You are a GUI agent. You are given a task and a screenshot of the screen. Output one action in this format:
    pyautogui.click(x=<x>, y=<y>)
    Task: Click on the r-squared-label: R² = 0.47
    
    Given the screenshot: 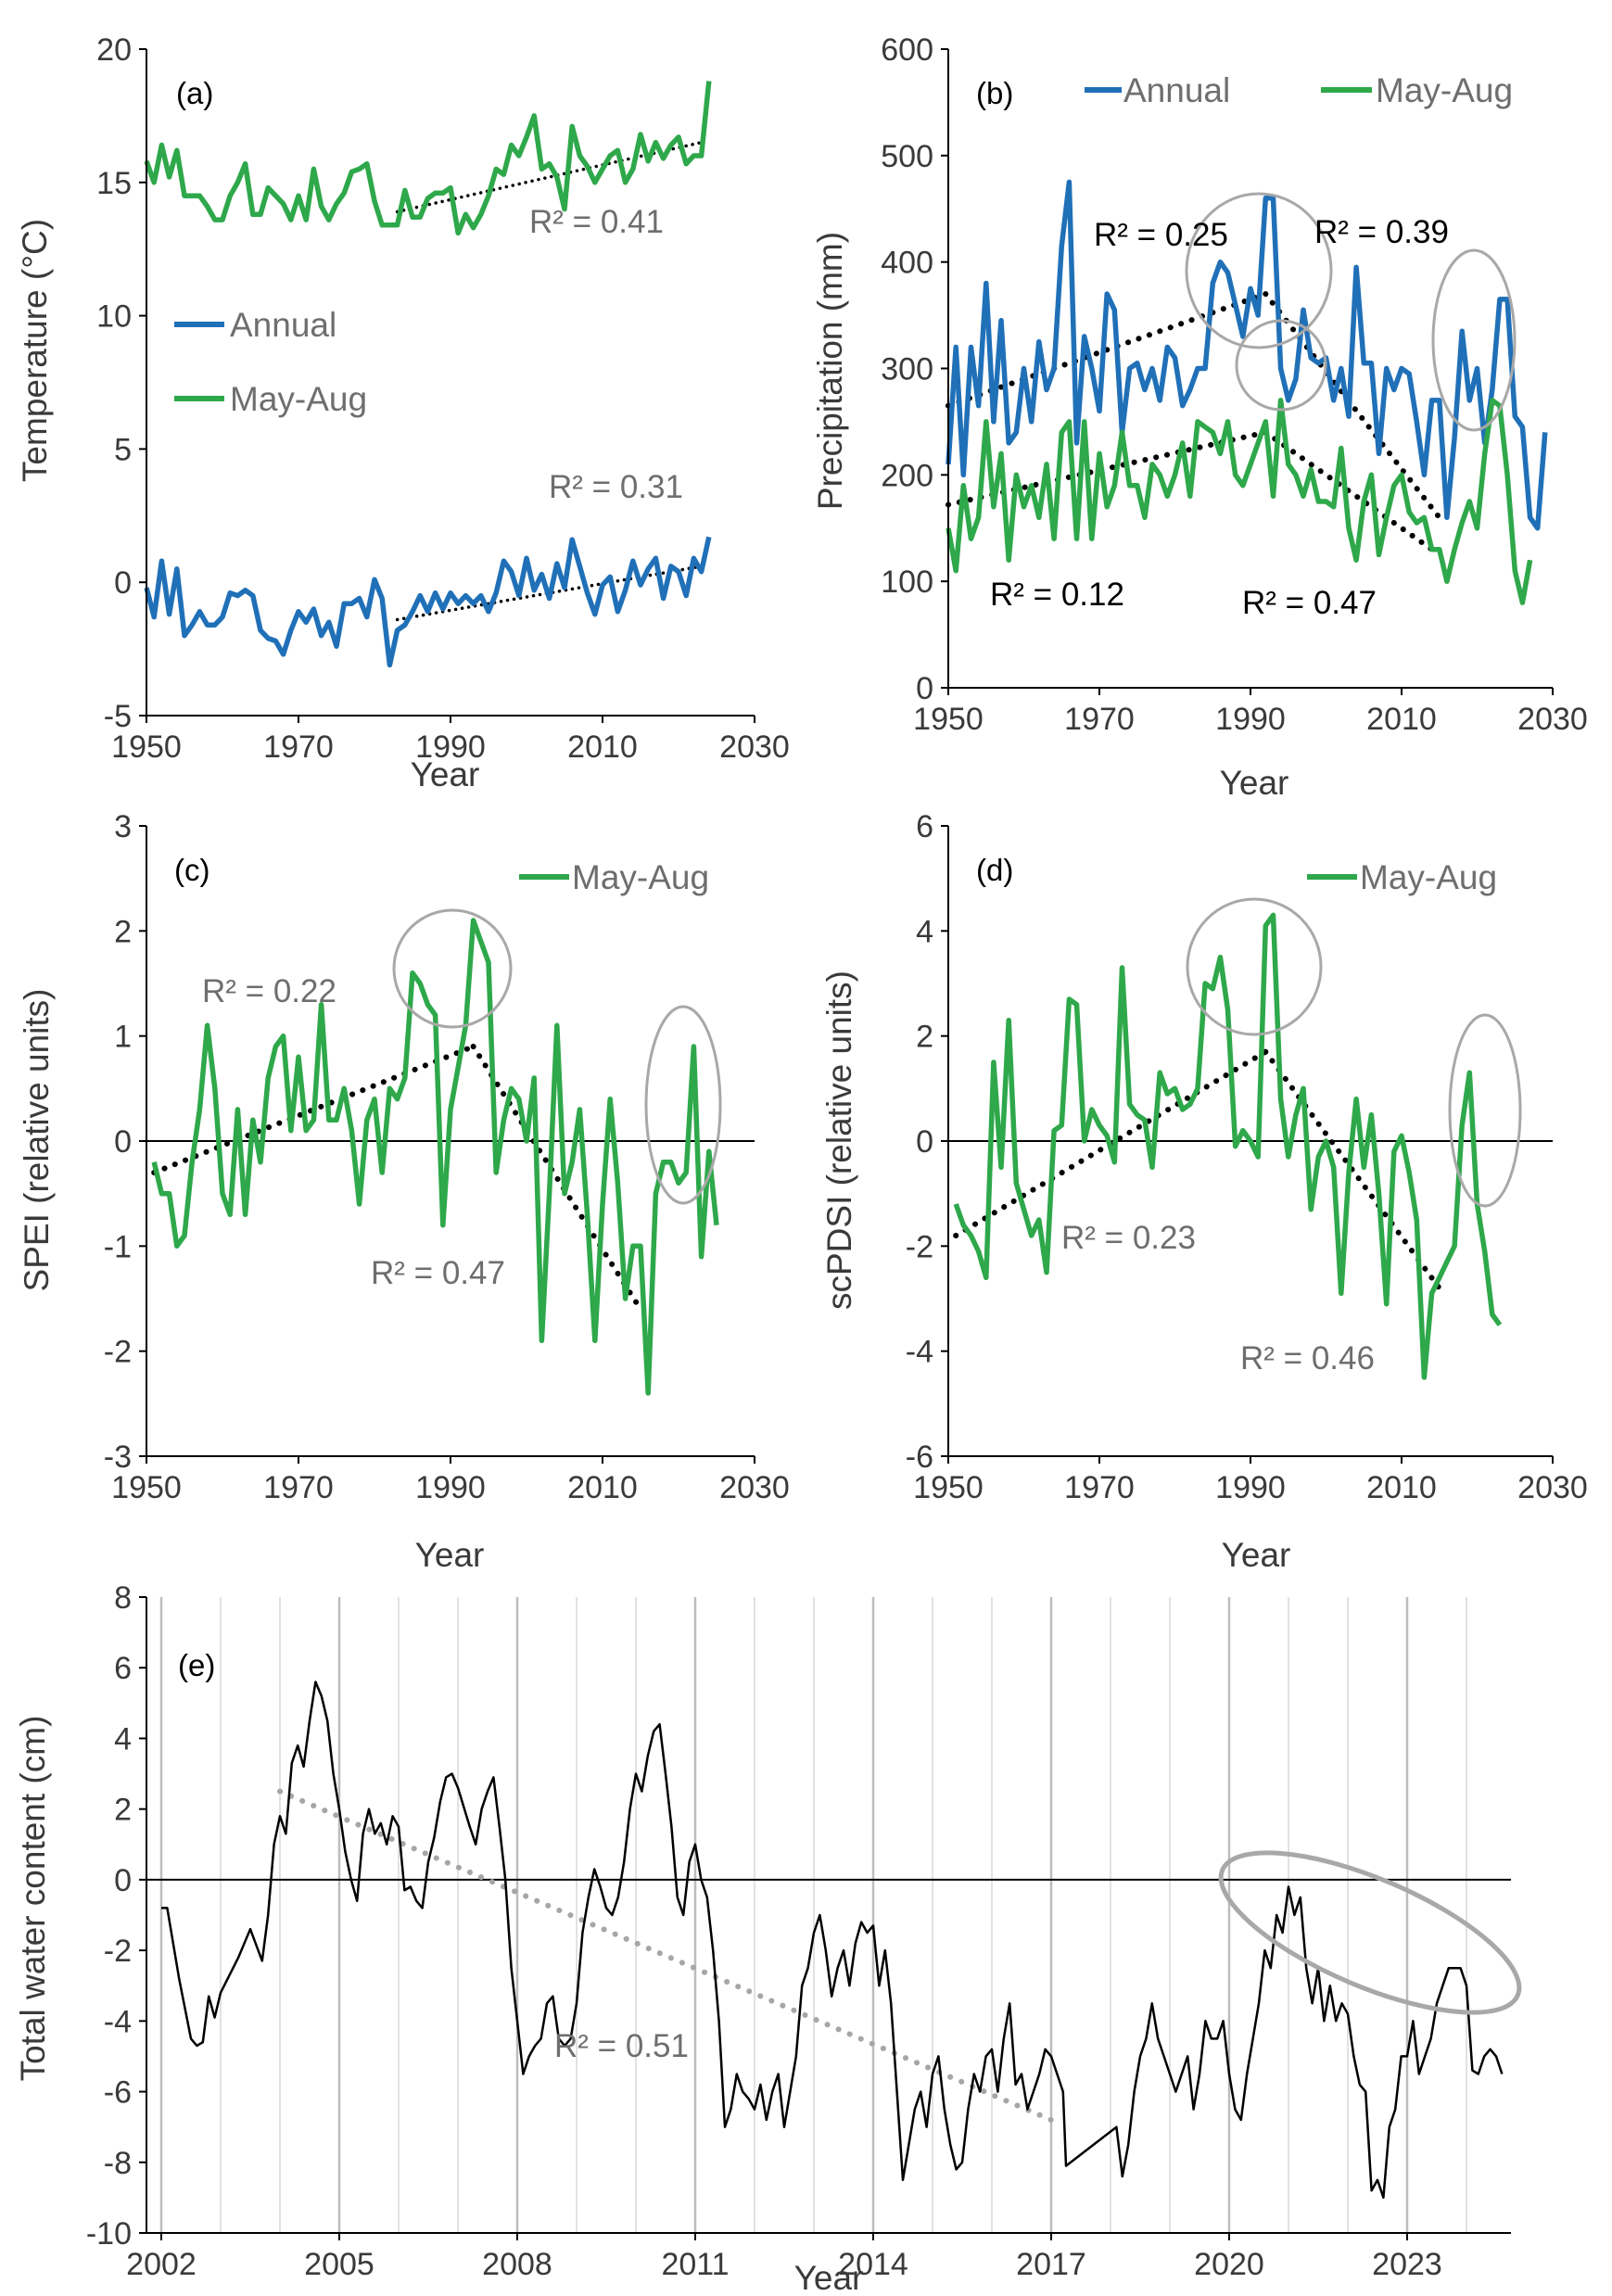 What is the action you would take?
    pyautogui.click(x=1309, y=603)
    